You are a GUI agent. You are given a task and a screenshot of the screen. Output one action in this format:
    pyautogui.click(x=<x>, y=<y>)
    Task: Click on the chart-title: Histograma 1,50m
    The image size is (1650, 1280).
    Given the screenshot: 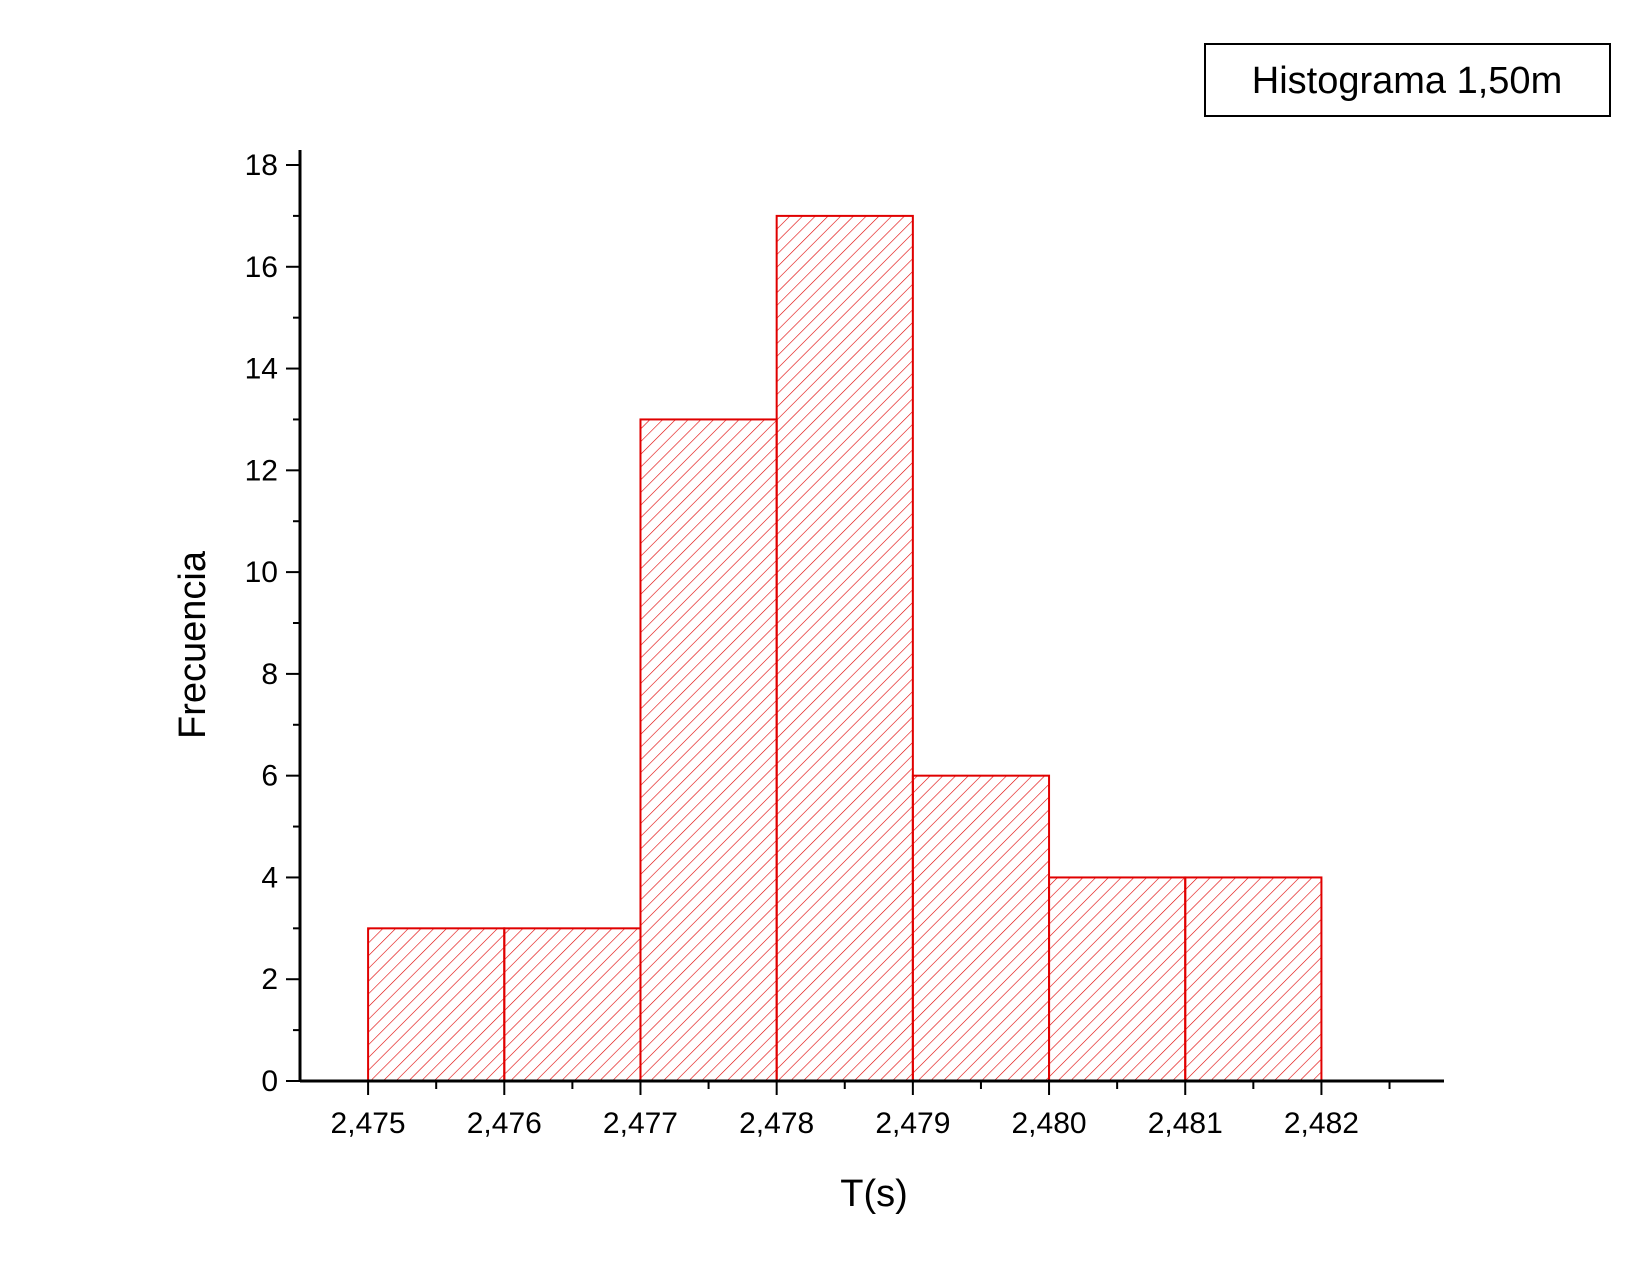 What is the action you would take?
    pyautogui.click(x=1407, y=81)
    